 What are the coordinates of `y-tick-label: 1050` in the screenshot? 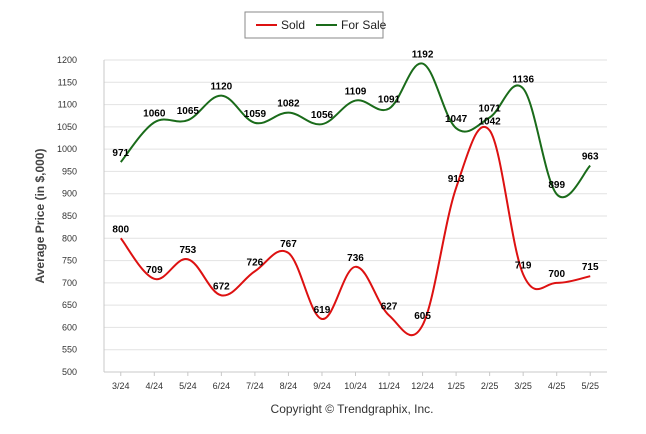 It's located at (67, 127).